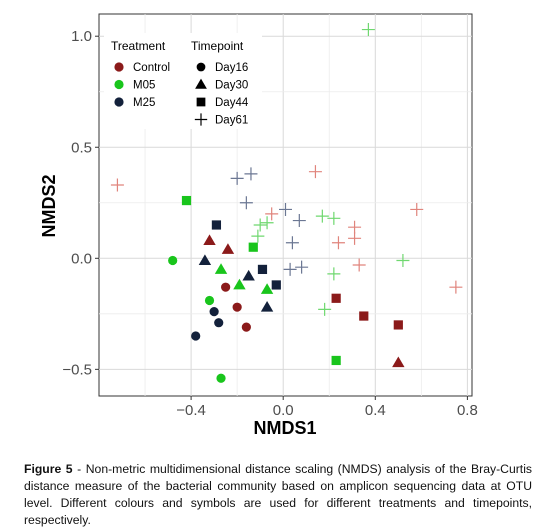  I want to click on legend-key-day44, so click(201, 102).